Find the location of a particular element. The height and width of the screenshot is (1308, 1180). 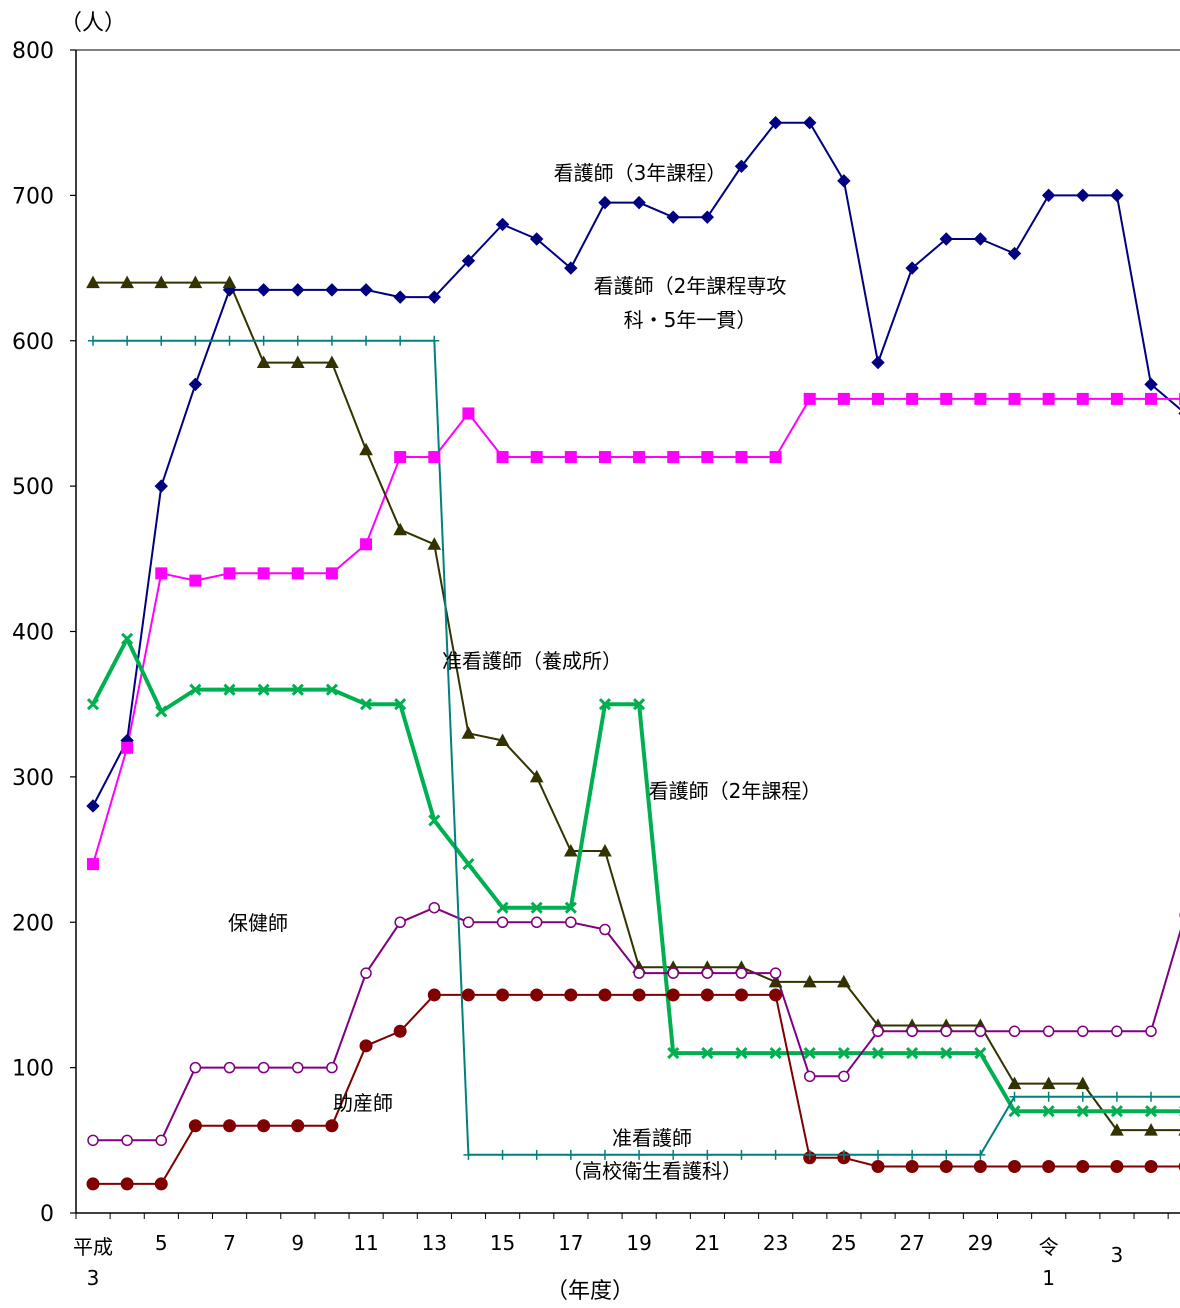

x-tick-label: 23 is located at coordinates (775, 1243).